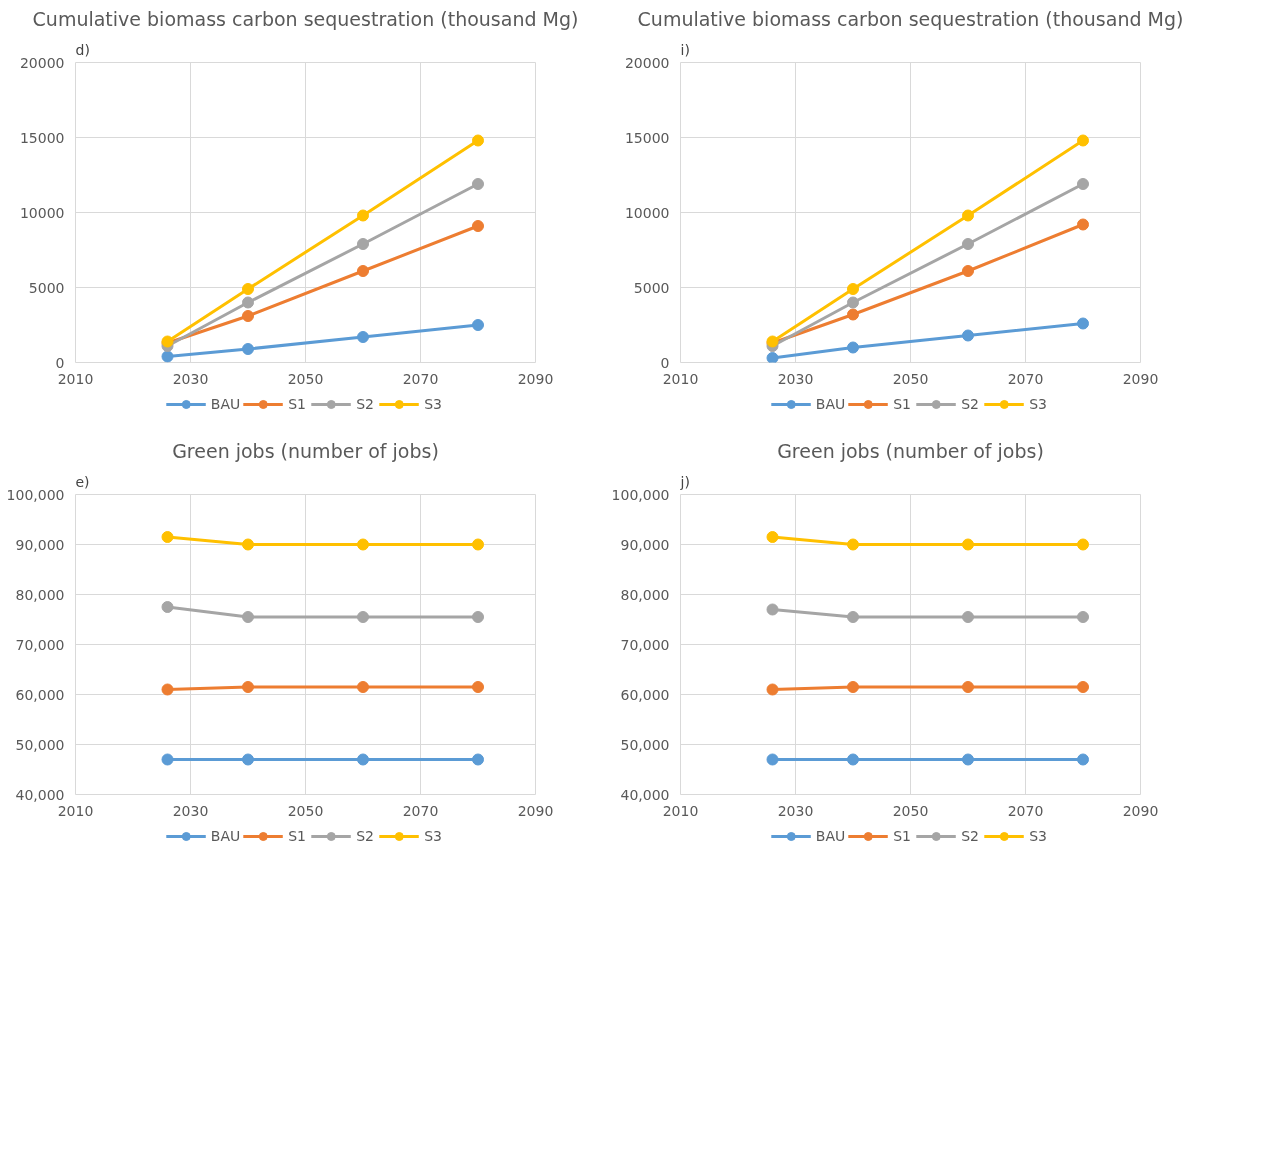 This screenshot has width=1261, height=1157. Describe the element at coordinates (82, 49) in the screenshot. I see `text: d)` at that location.